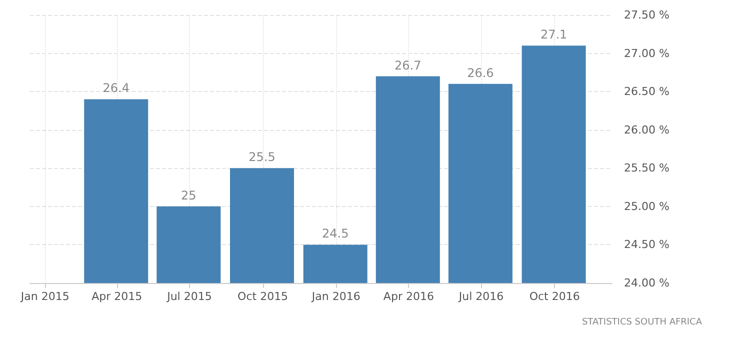 The height and width of the screenshot is (340, 730). I want to click on x-tick-label: Apr 2015, so click(117, 296).